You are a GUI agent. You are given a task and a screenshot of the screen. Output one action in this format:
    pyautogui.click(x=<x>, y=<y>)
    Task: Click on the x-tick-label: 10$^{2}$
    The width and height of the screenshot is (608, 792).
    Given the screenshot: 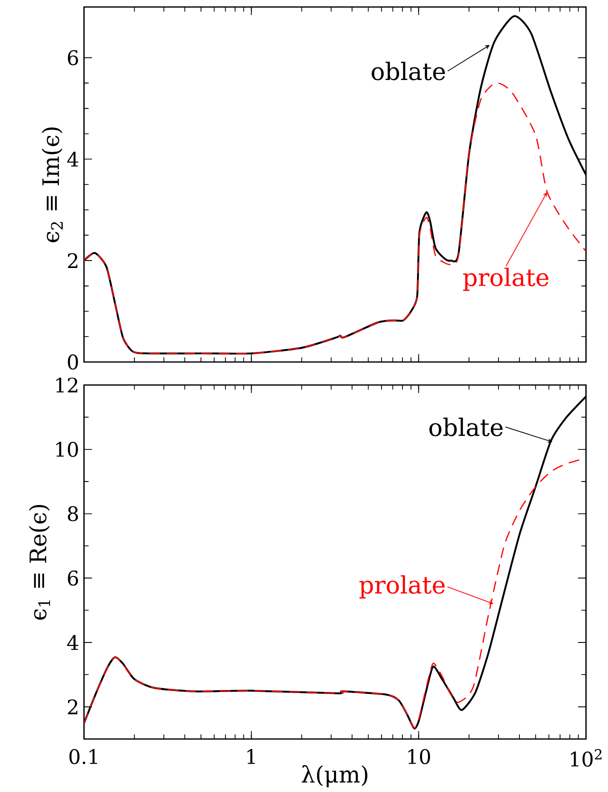 What is the action you would take?
    pyautogui.click(x=586, y=758)
    